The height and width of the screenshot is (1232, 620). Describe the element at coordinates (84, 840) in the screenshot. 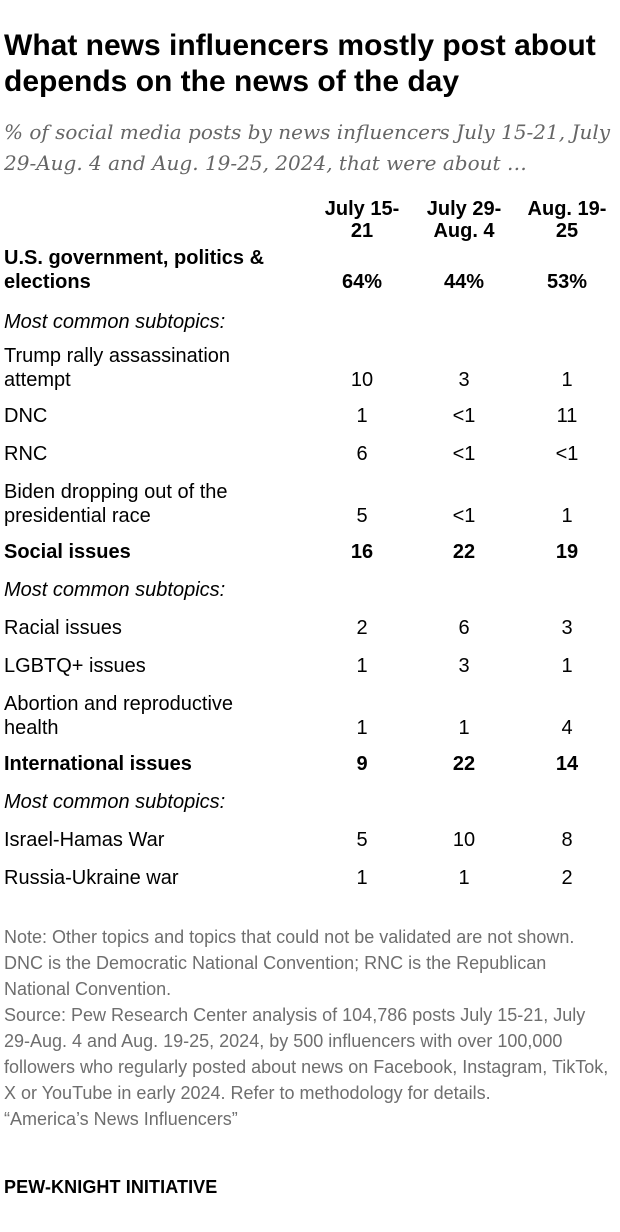

I see `row-label-line: Israel-Hamas War` at that location.